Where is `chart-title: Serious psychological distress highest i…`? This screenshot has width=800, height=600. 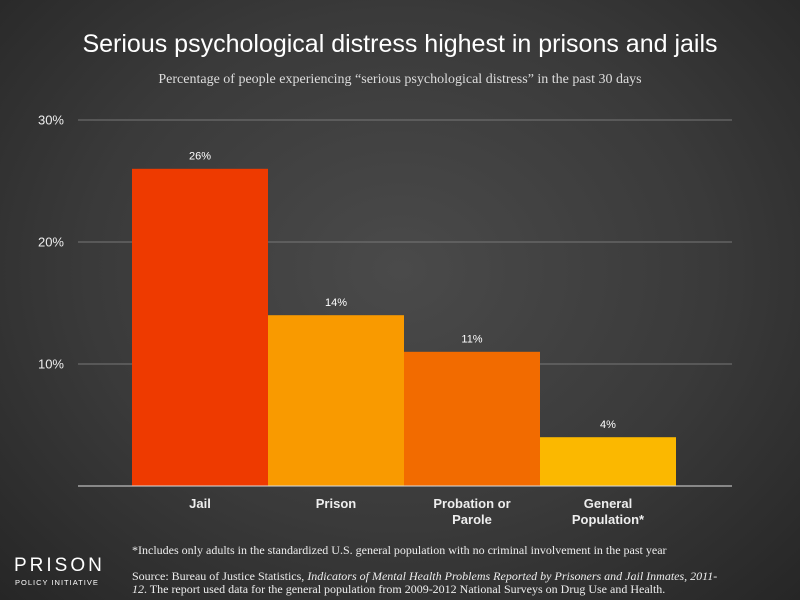
chart-title: Serious psychological distress highest i… is located at coordinates (400, 44).